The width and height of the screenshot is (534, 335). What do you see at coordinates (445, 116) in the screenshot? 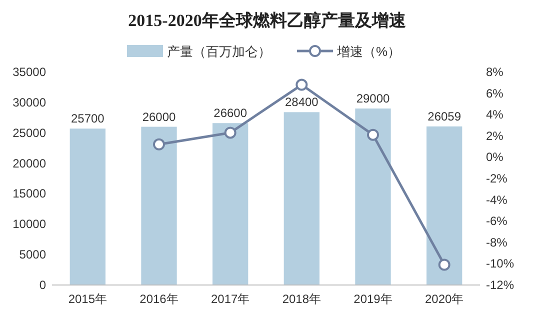
I see `data-label: 26059` at bounding box center [445, 116].